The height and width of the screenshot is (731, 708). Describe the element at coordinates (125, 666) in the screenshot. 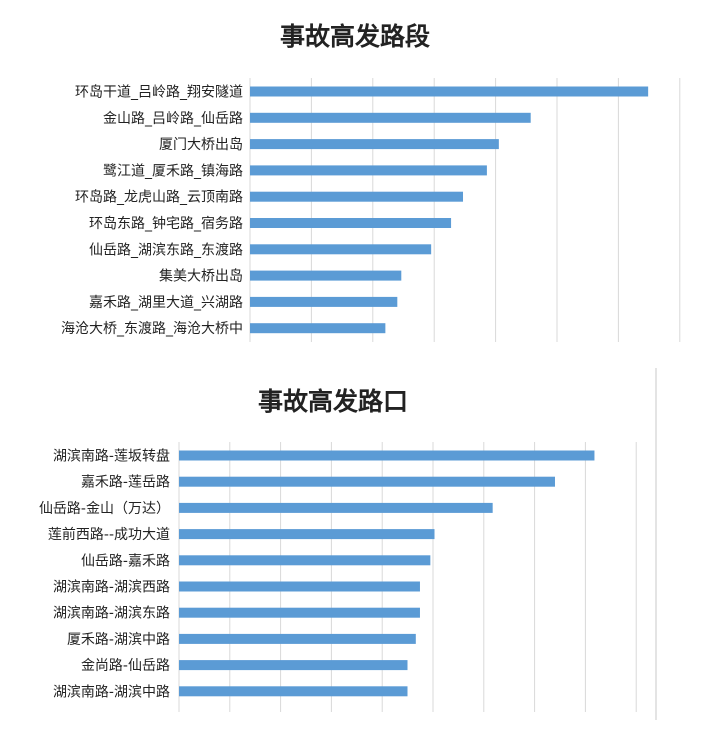

I see `category-label: 金尚路-仙岳路` at that location.